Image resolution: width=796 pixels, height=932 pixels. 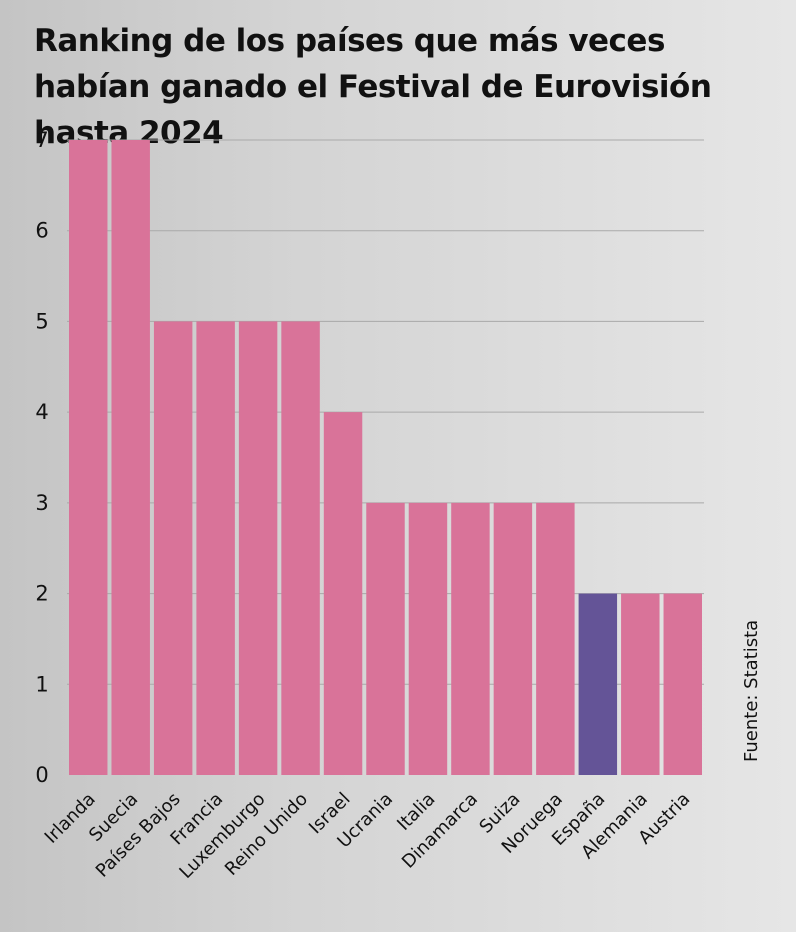 What do you see at coordinates (41, 503) in the screenshot?
I see `y-tick-label: 3` at bounding box center [41, 503].